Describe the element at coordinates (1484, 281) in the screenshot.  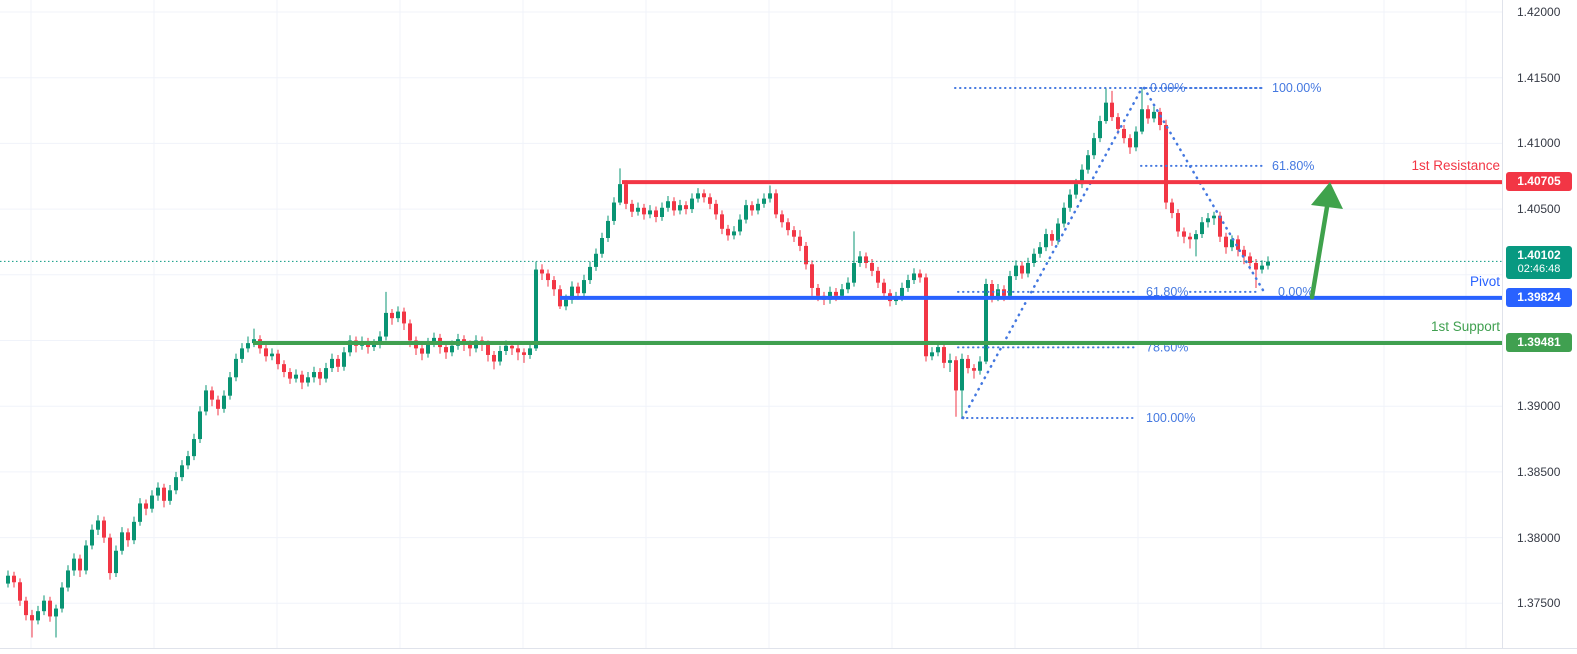
I see `pivot-level-label: Pivot` at that location.